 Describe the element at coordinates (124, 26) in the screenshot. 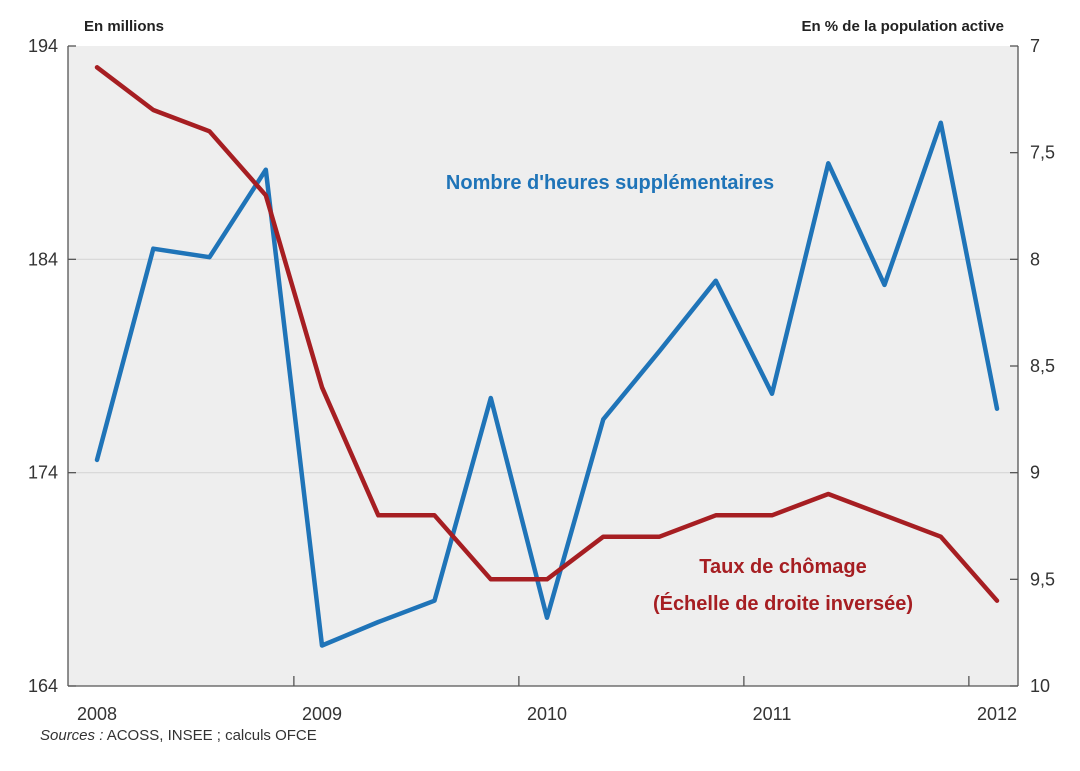

I see `left-axis-unit: En millions` at that location.